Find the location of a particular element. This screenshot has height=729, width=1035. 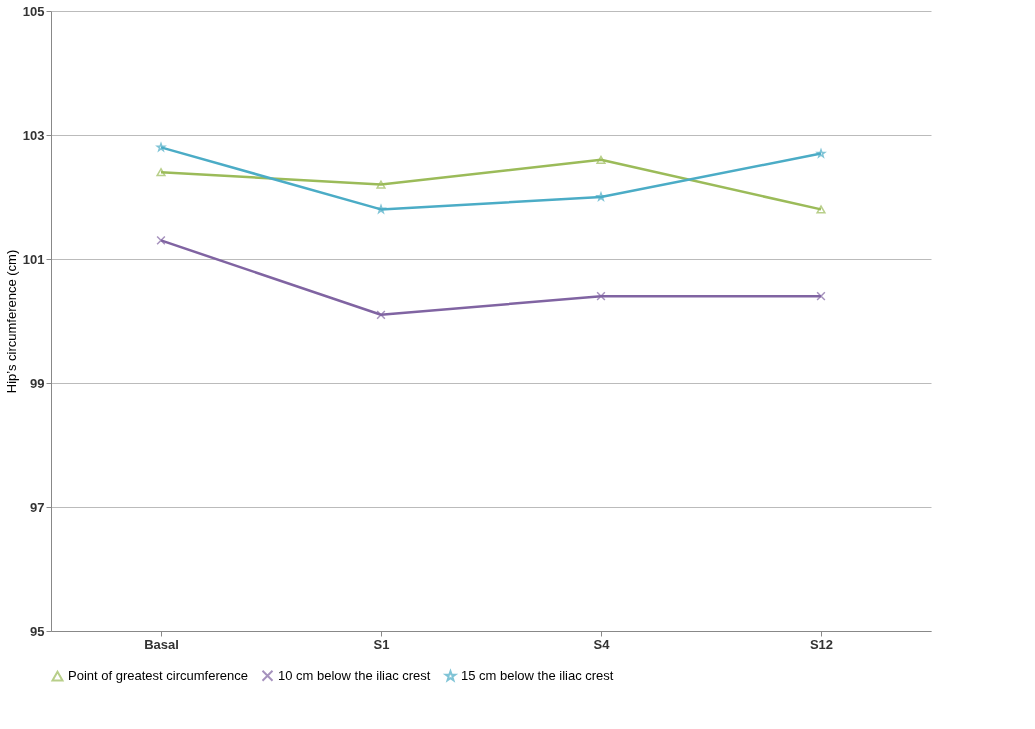

x-tick-label: S4 is located at coordinates (602, 644).